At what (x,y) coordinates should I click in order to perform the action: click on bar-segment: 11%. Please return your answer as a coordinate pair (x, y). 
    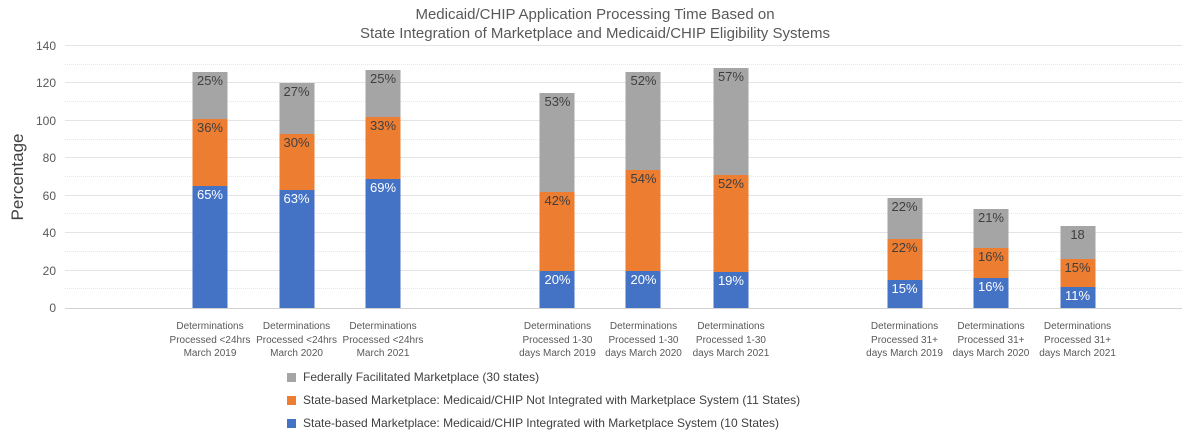
    Looking at the image, I should click on (1078, 297).